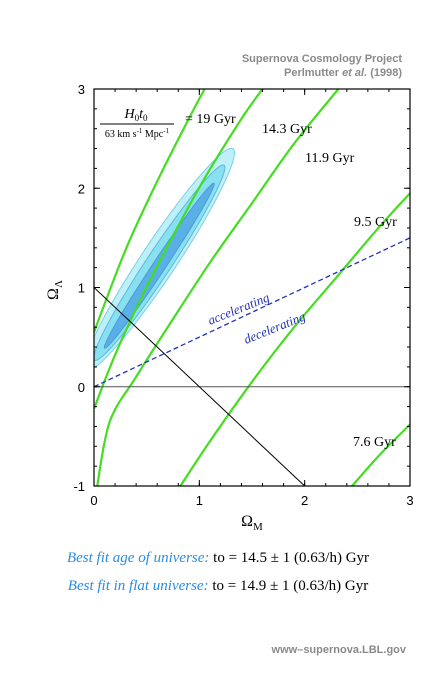  What do you see at coordinates (55, 290) in the screenshot?
I see `y-axis-label: ΩΛ` at bounding box center [55, 290].